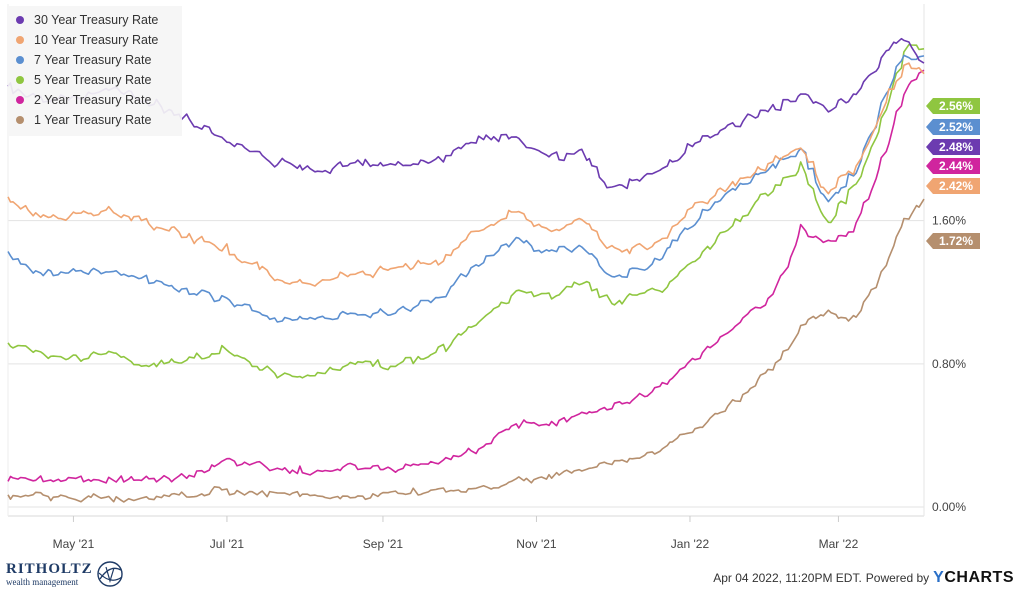 The width and height of the screenshot is (1024, 607). Describe the element at coordinates (42, 581) in the screenshot. I see `logo-tagline: wealth management` at that location.